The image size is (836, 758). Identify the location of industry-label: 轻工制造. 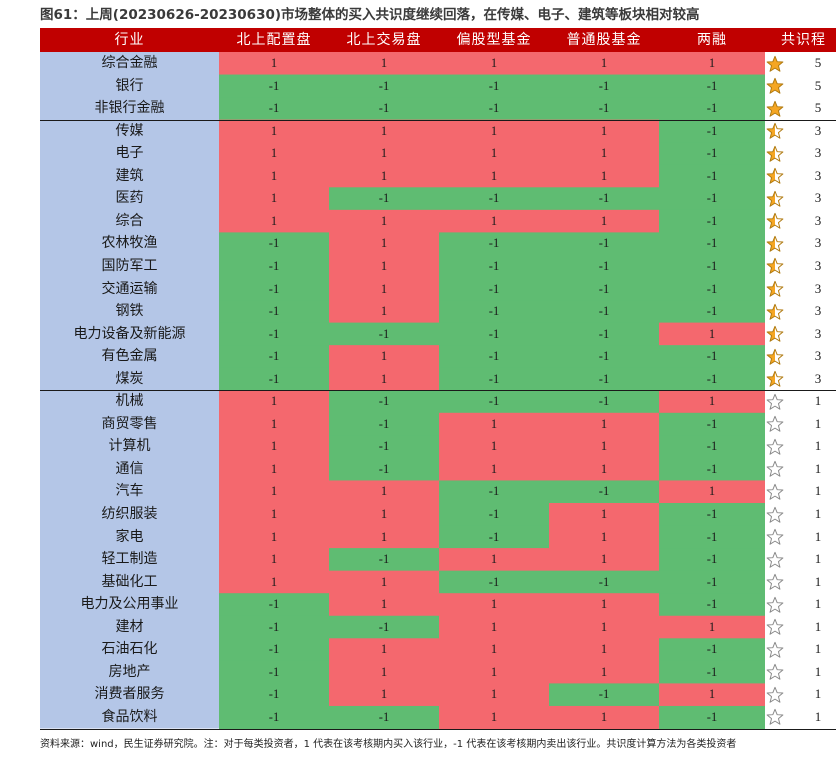
(129, 559).